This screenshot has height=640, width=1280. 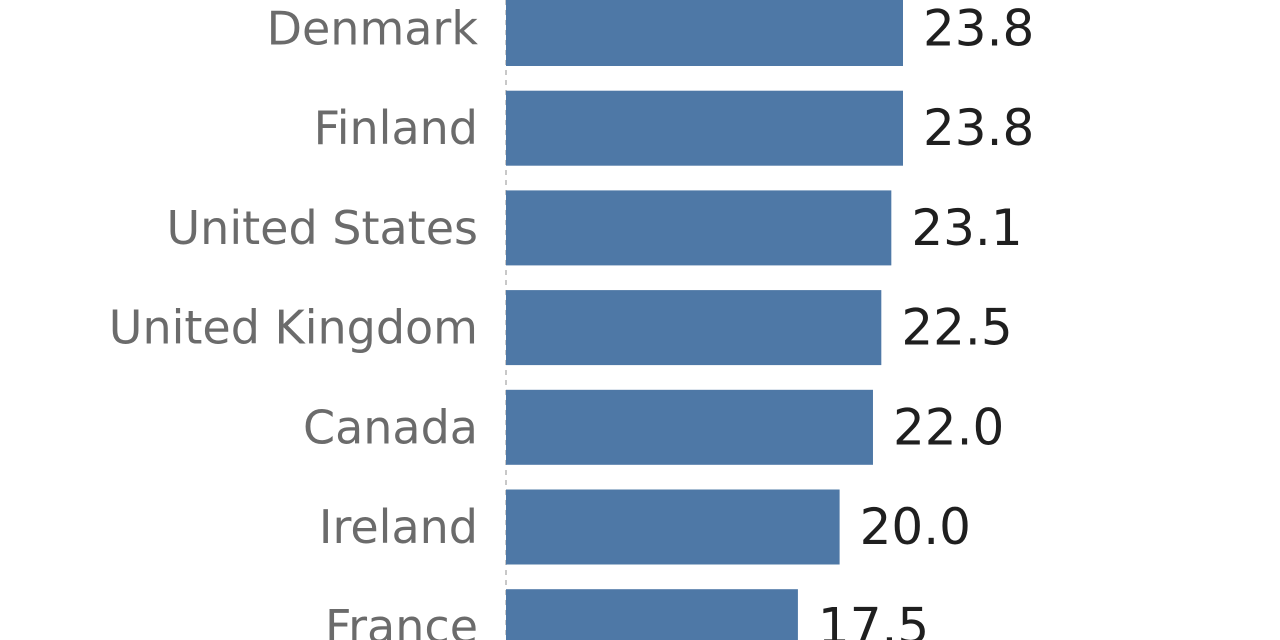 I want to click on category-label-united-states: United States, so click(x=323, y=228).